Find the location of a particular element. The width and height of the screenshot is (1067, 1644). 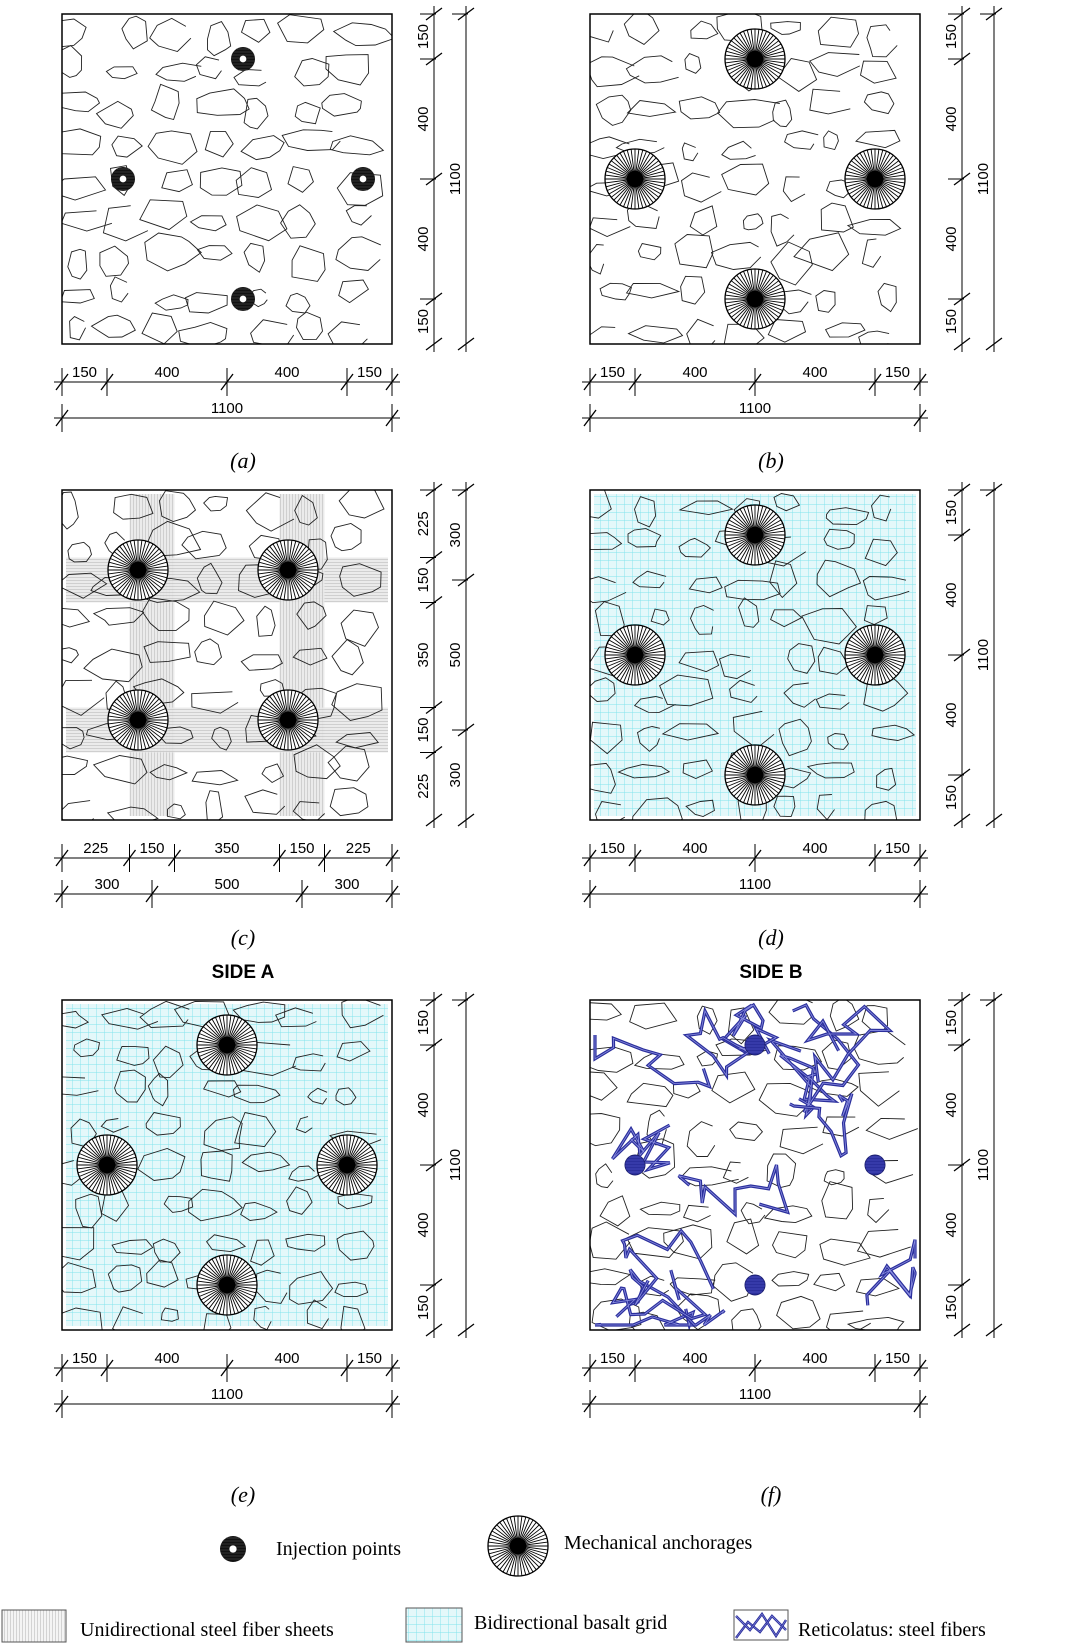

right-total: 1100 is located at coordinates (989, 1165).